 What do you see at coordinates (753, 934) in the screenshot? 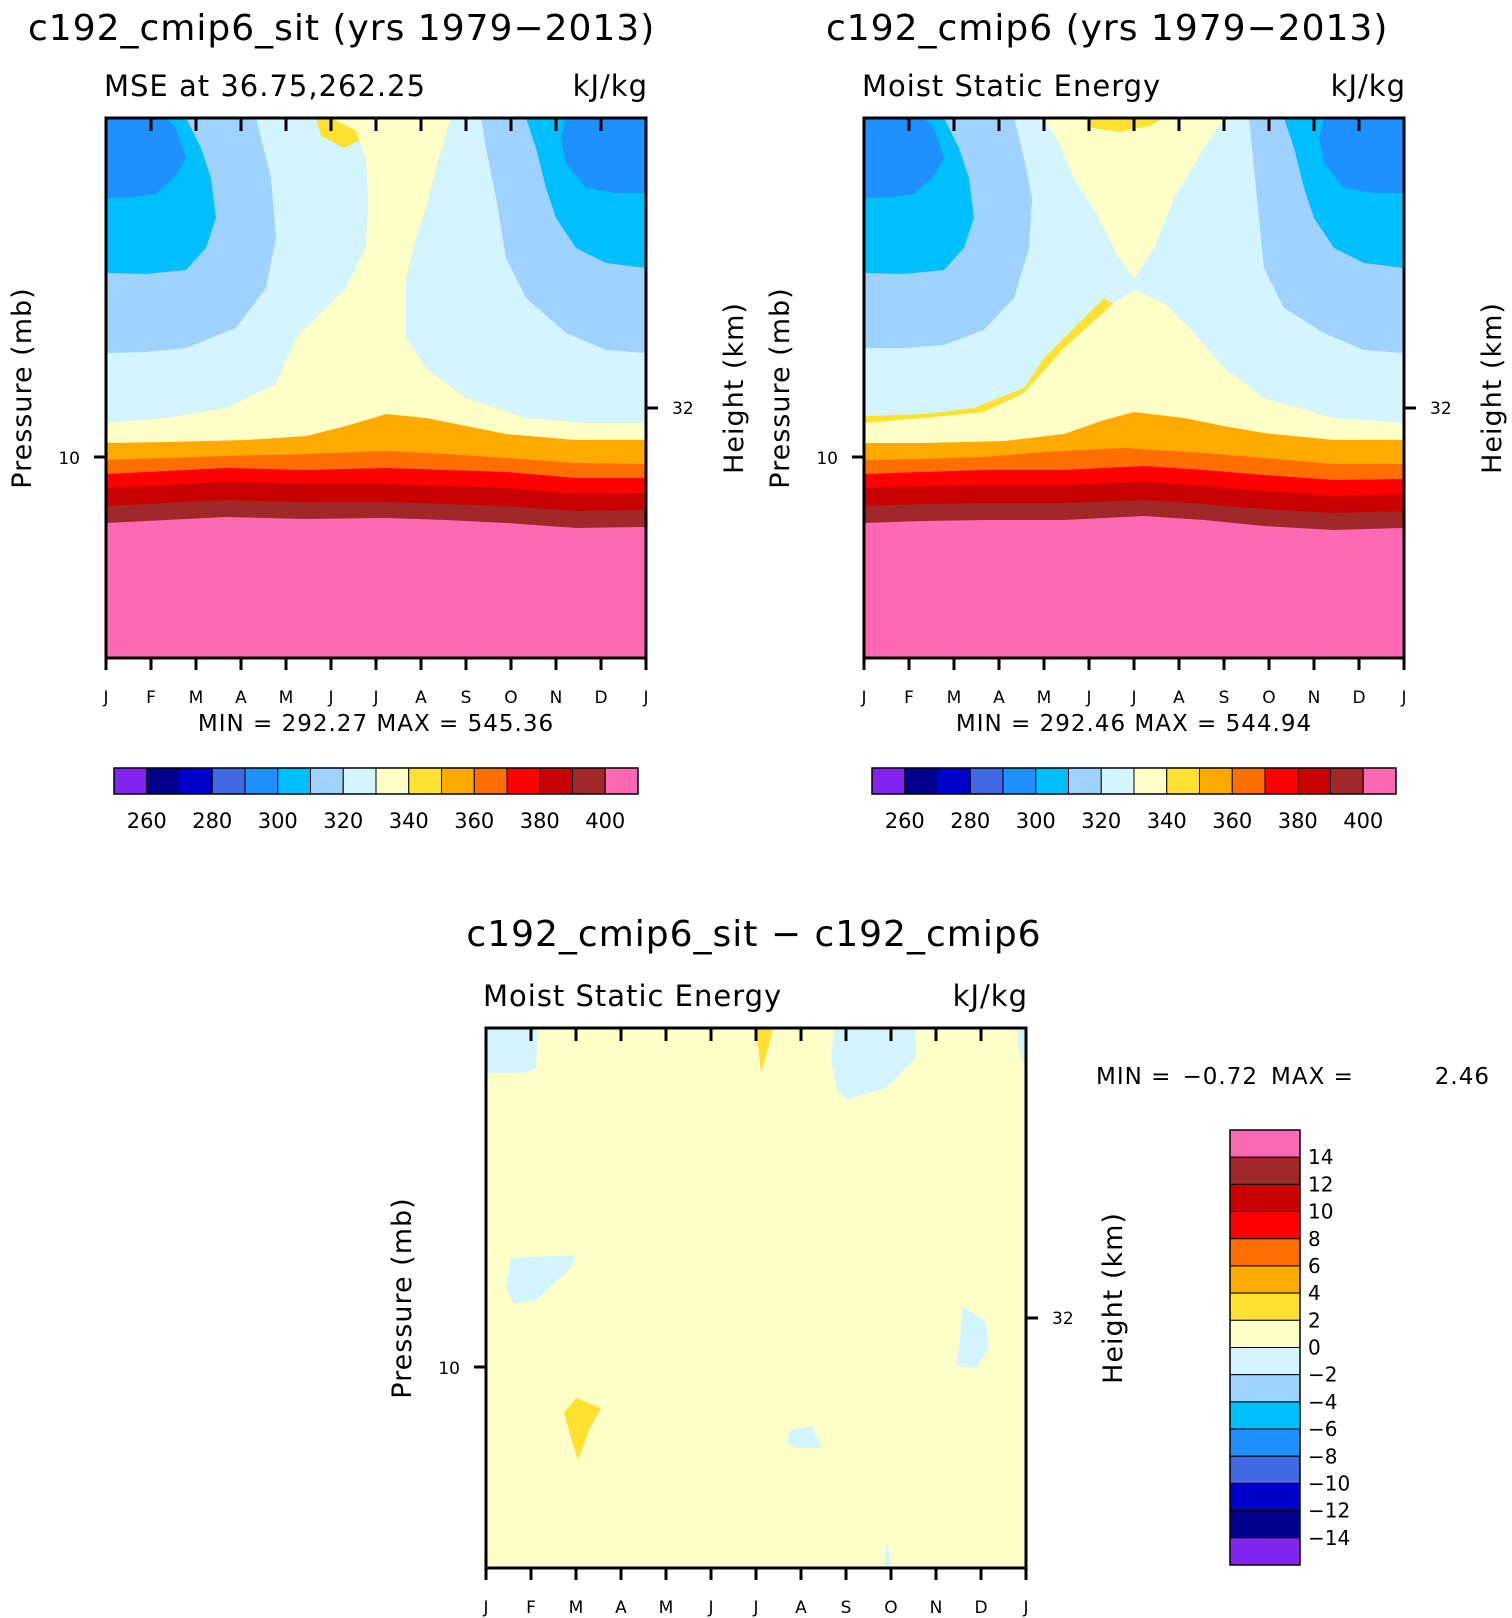
I see `panel3-title: c192_cmip6_sit − c192_cmip6` at bounding box center [753, 934].